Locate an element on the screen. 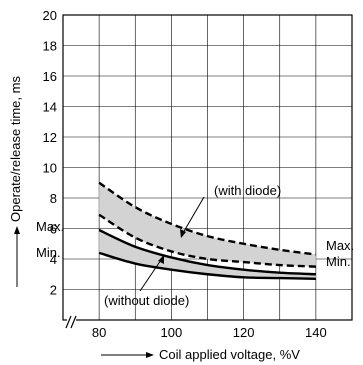 Image resolution: width=363 pixels, height=365 pixels. band-with-diode is located at coordinates (207, 224).